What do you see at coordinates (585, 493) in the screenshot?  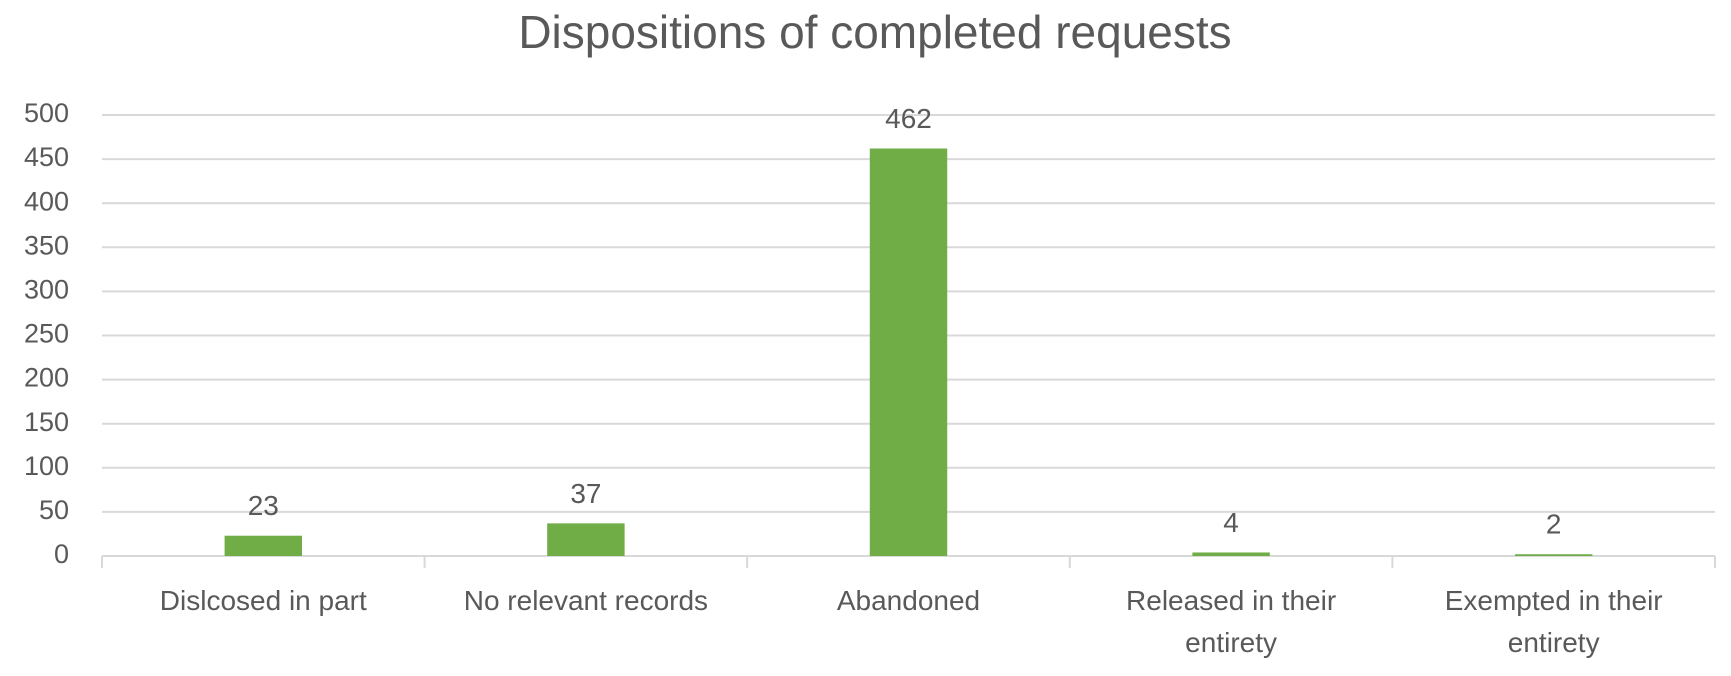 I see `data-label: 37` at bounding box center [585, 493].